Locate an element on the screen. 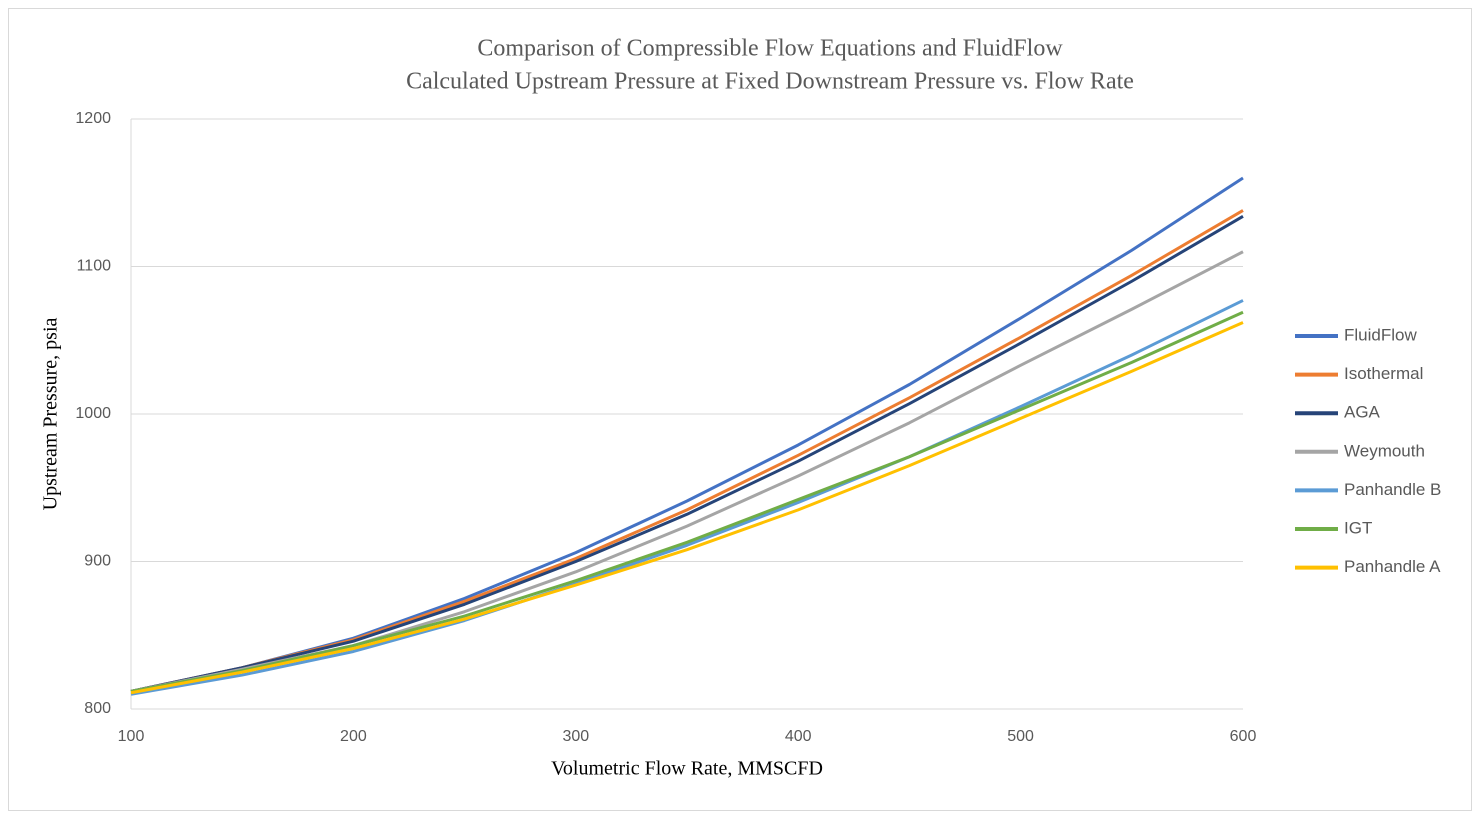 Image resolution: width=1480 pixels, height=821 pixels. x-tick-label: 100 is located at coordinates (131, 736).